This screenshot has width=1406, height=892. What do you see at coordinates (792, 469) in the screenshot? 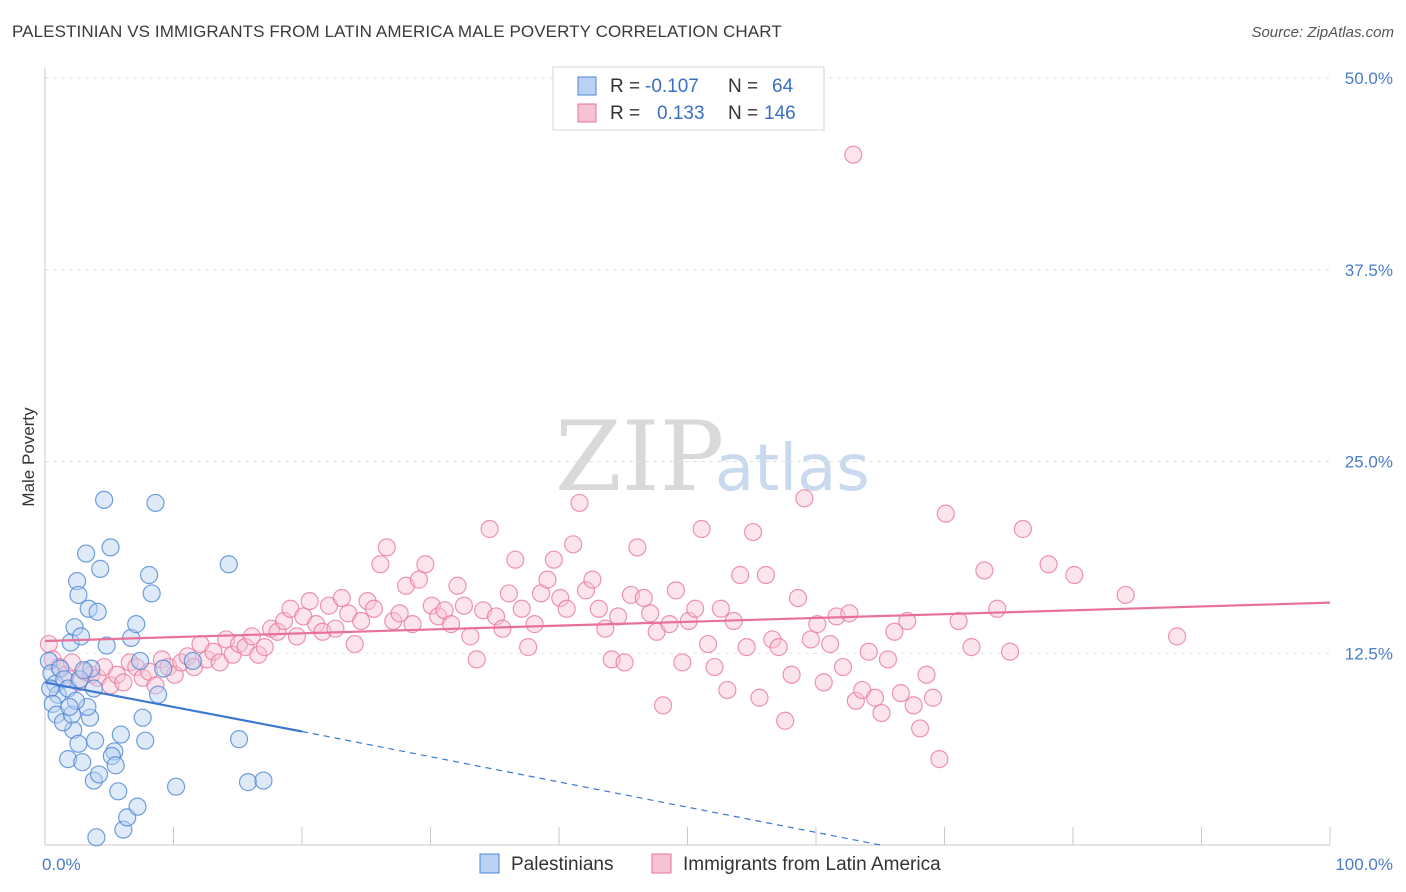
I see `watermark-atlas: atlas` at bounding box center [792, 469].